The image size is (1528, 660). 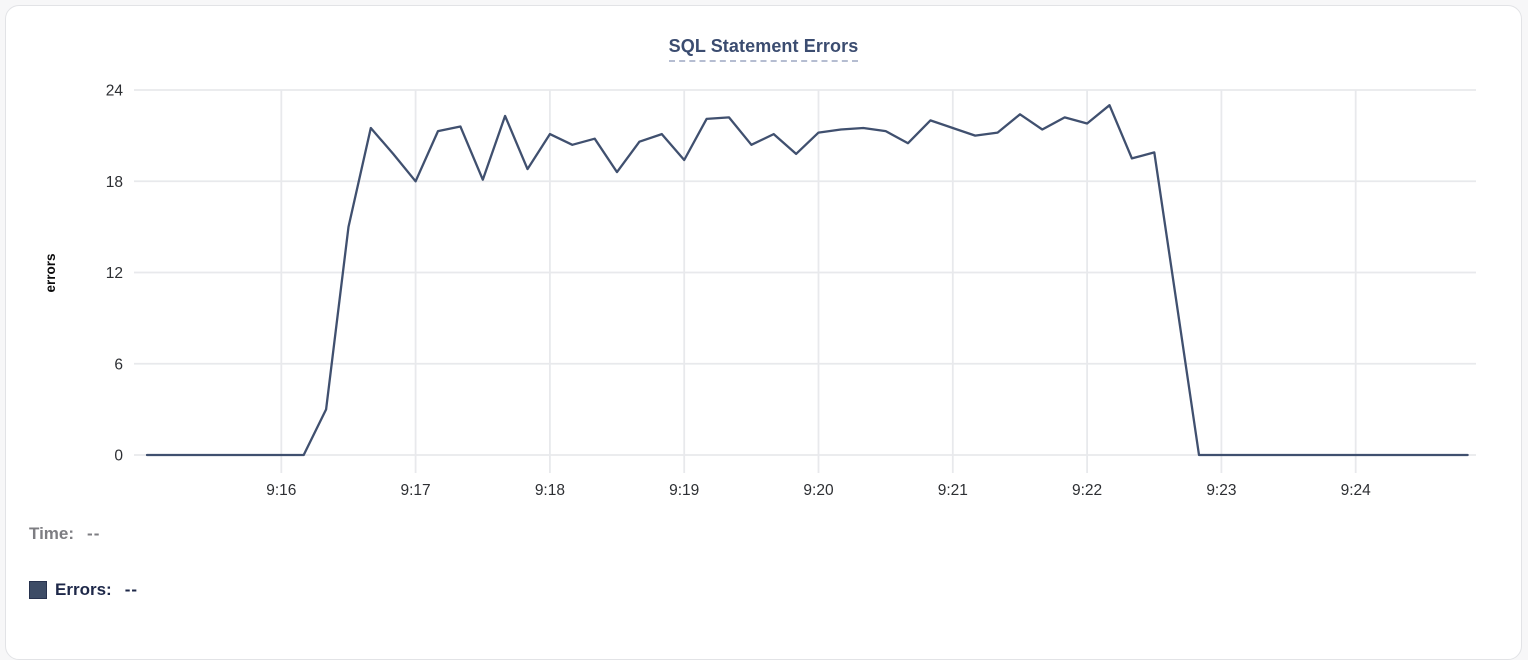 I want to click on legend-time-value: --, so click(x=94, y=533).